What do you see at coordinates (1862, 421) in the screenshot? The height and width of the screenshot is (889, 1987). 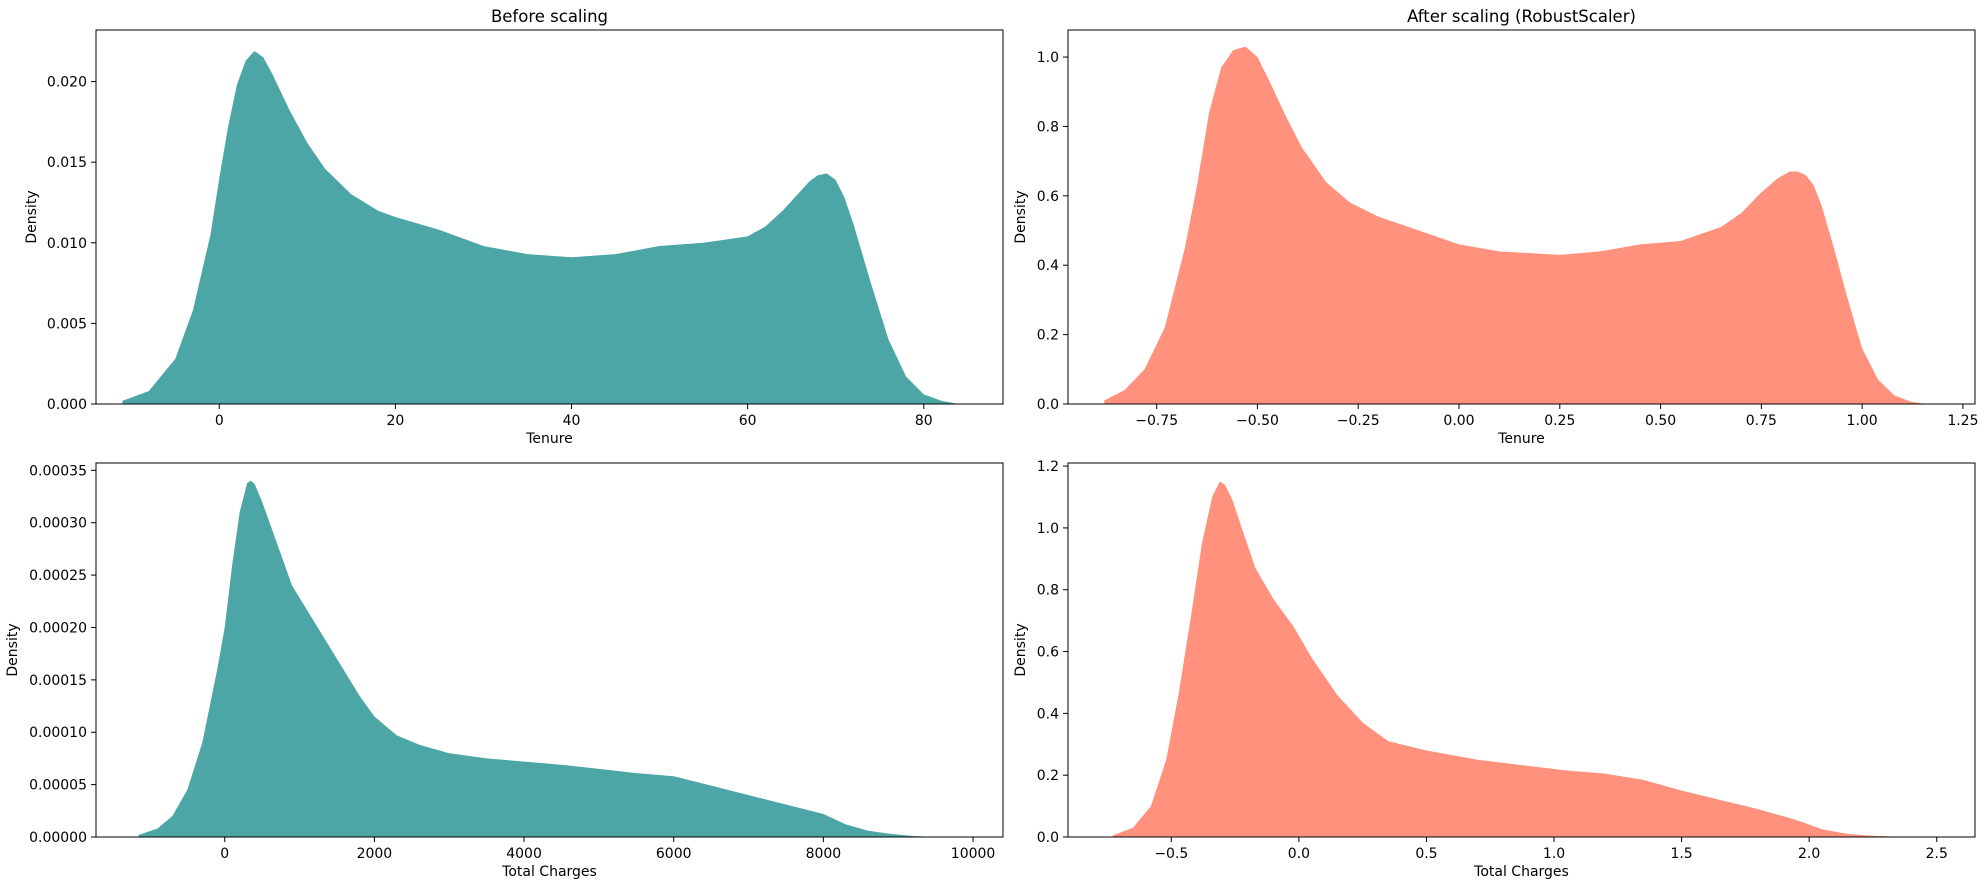 I see `x-tick-label: 1.00` at bounding box center [1862, 421].